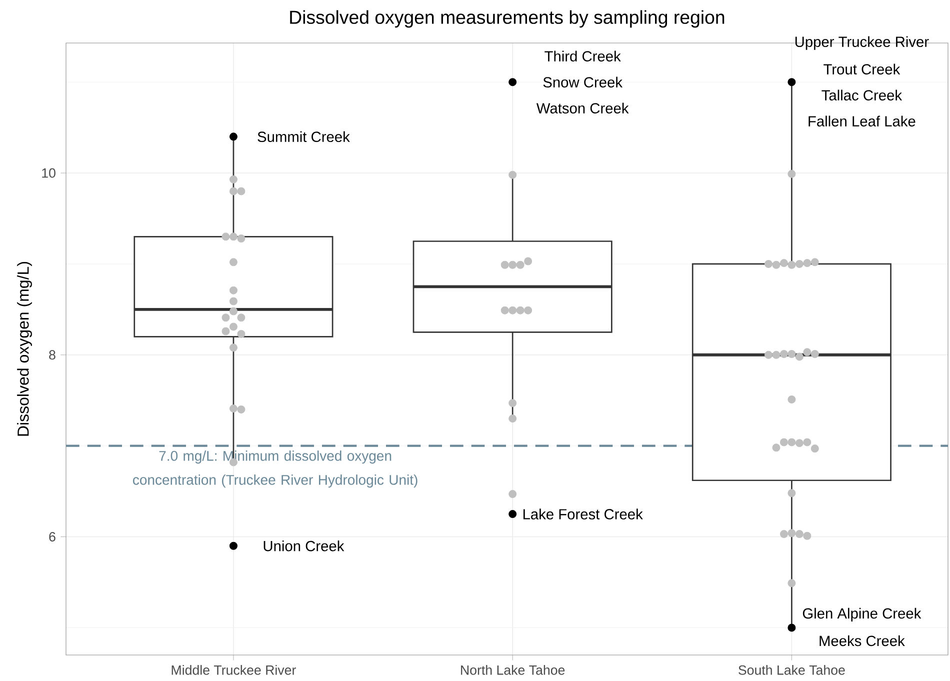  What do you see at coordinates (582, 56) in the screenshot?
I see `annotation: Third Creek` at bounding box center [582, 56].